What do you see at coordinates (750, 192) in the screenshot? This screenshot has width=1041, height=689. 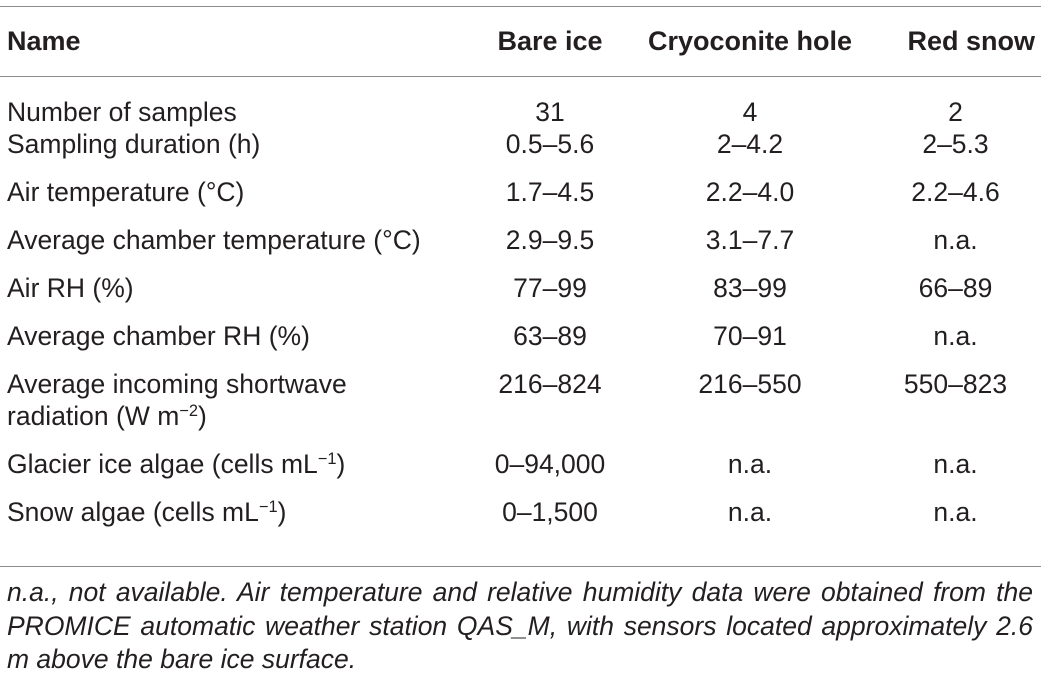 I see `cell-cryoconite-hole: 2.2–4.0` at bounding box center [750, 192].